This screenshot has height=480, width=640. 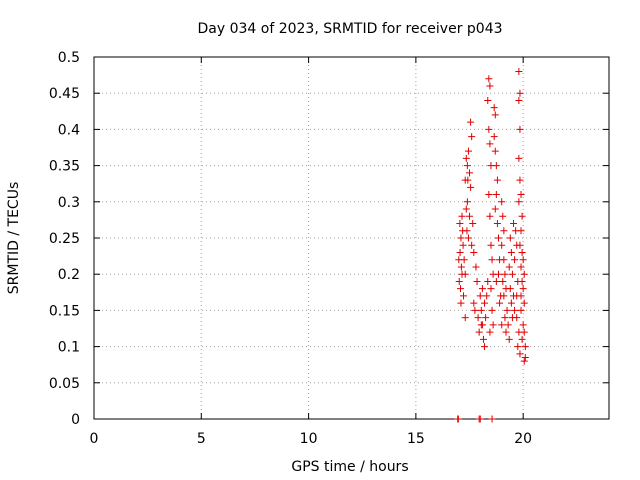 What do you see at coordinates (64, 239) in the screenshot?
I see `y-tick-labels: 0 0.05 0.1 0.15 0.2 0.25 0.3 0.35 0.4 0.45 0.5` at bounding box center [64, 239].